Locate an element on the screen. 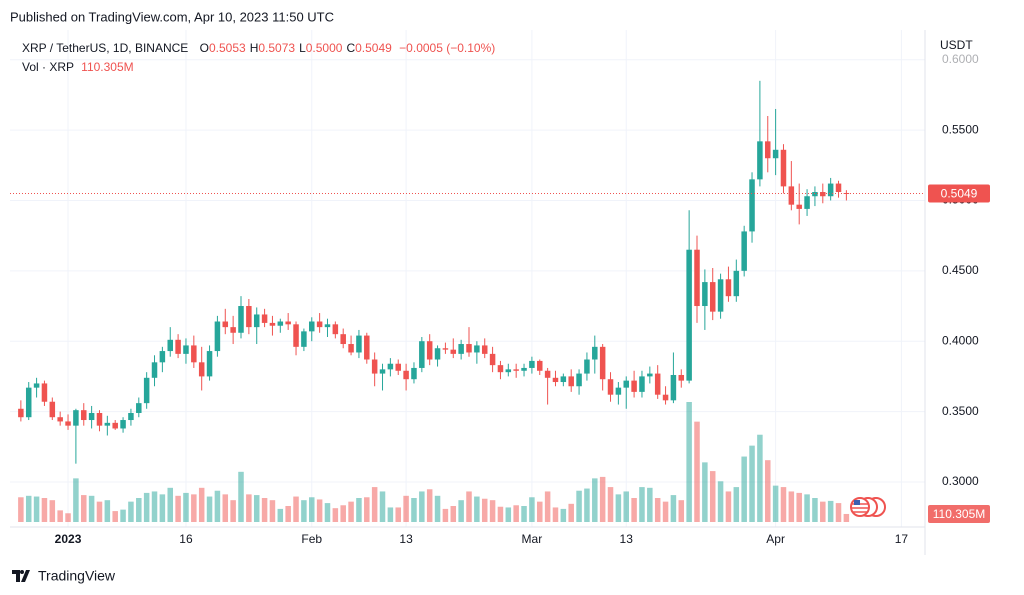 The height and width of the screenshot is (595, 1024). ohlc-key: H is located at coordinates (254, 48).